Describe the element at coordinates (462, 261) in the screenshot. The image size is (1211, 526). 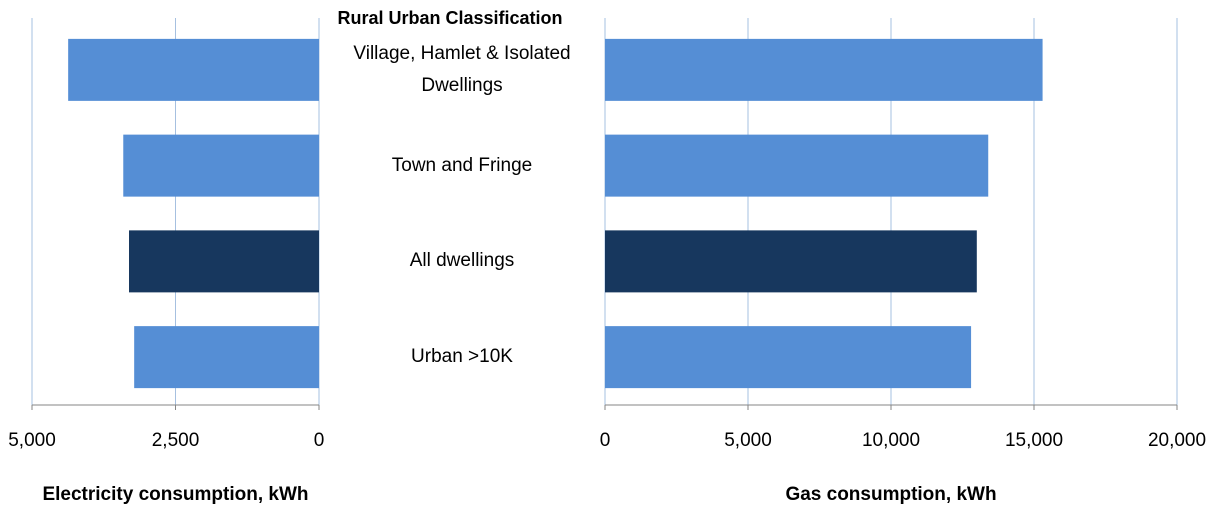
I see `category-label: All dwellings` at that location.